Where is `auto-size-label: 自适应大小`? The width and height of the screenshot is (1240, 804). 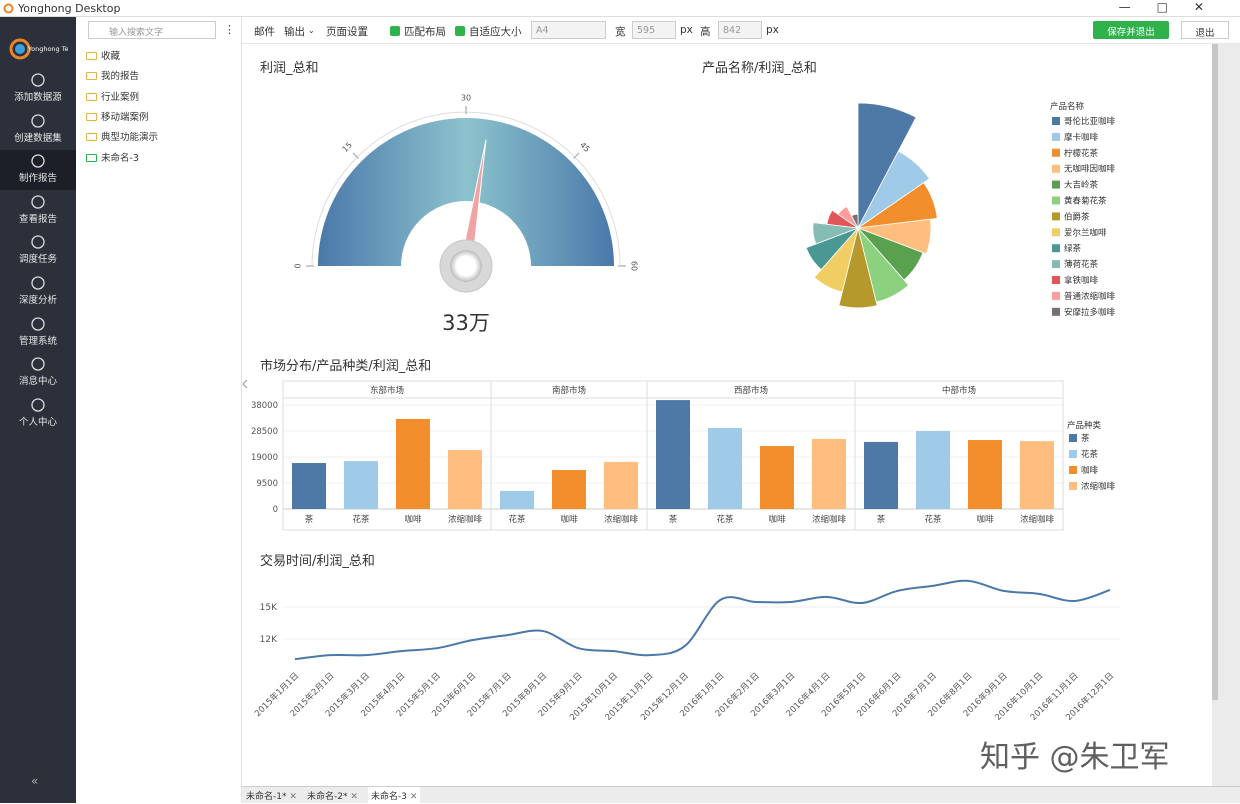 auto-size-label: 自适应大小 is located at coordinates (495, 32).